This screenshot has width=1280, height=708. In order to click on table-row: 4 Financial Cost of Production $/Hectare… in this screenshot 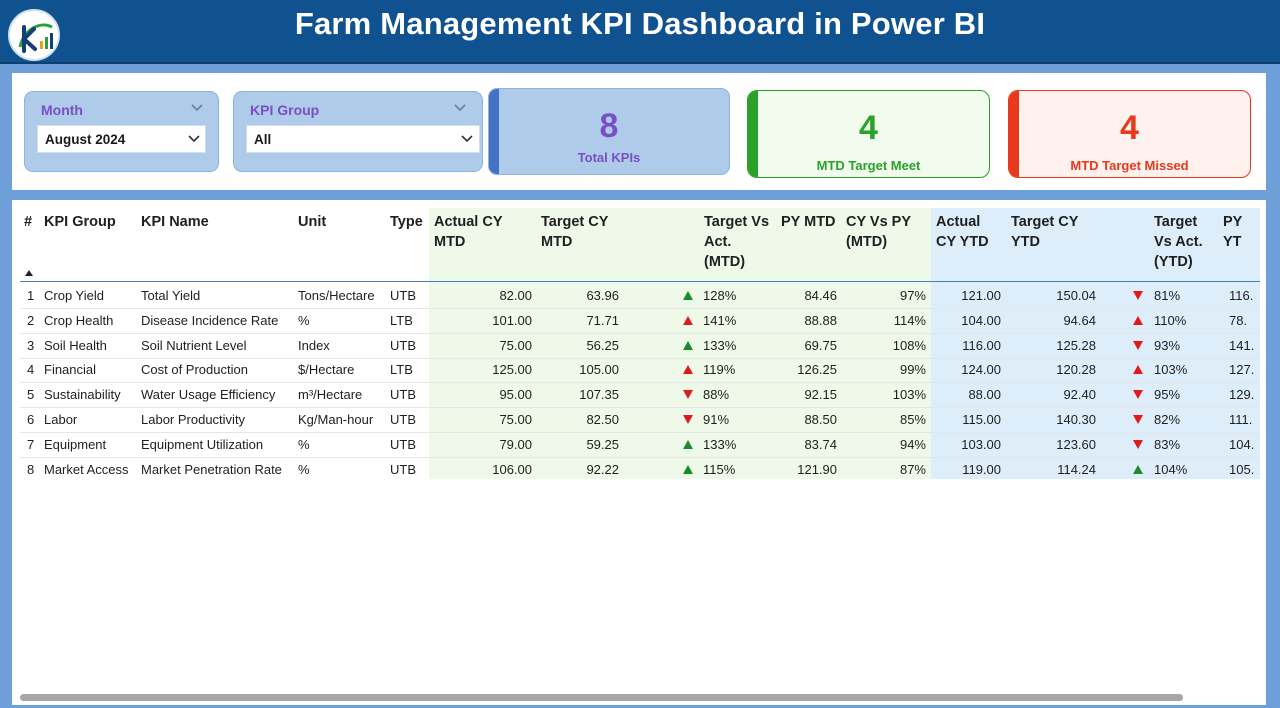, I will do `click(636, 369)`.